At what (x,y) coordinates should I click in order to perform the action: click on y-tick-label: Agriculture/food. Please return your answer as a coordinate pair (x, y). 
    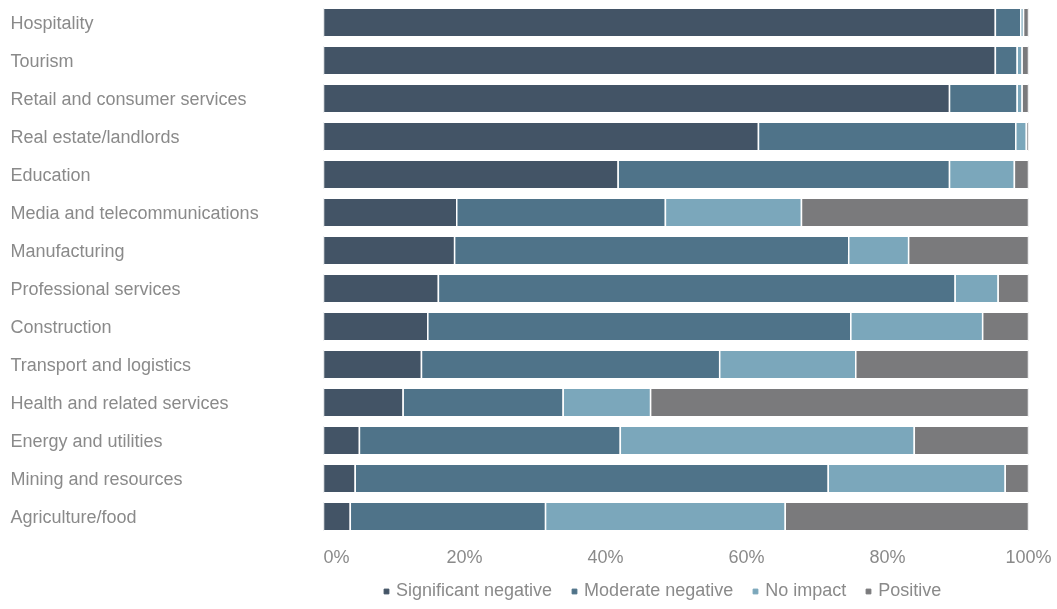
    Looking at the image, I should click on (73, 516).